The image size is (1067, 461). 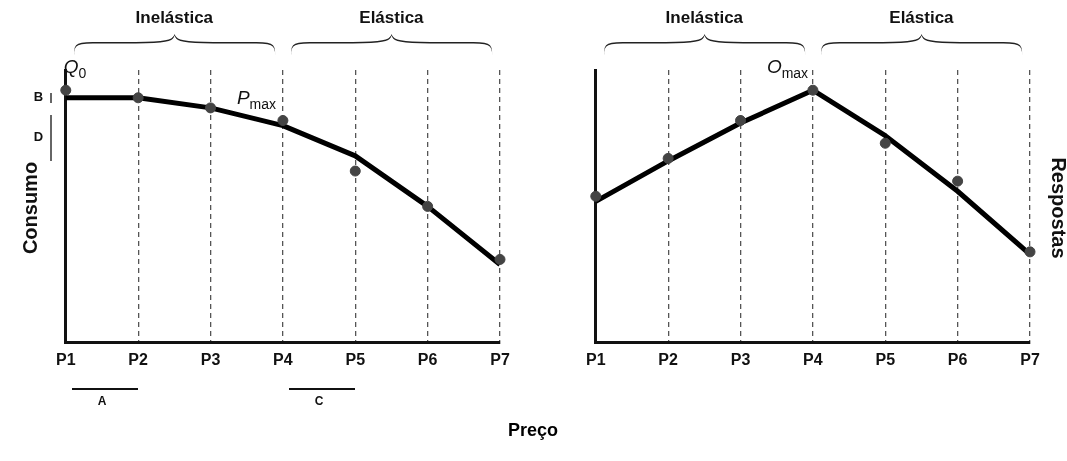 I want to click on y-axis-title: Respostas, so click(x=1056, y=208).